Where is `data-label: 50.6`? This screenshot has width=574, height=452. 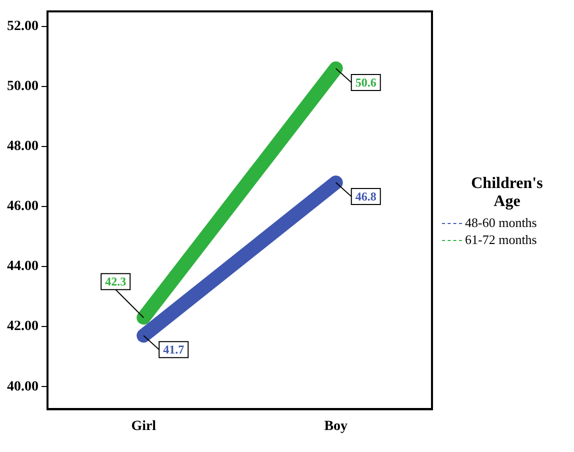
data-label: 50.6 is located at coordinates (365, 83).